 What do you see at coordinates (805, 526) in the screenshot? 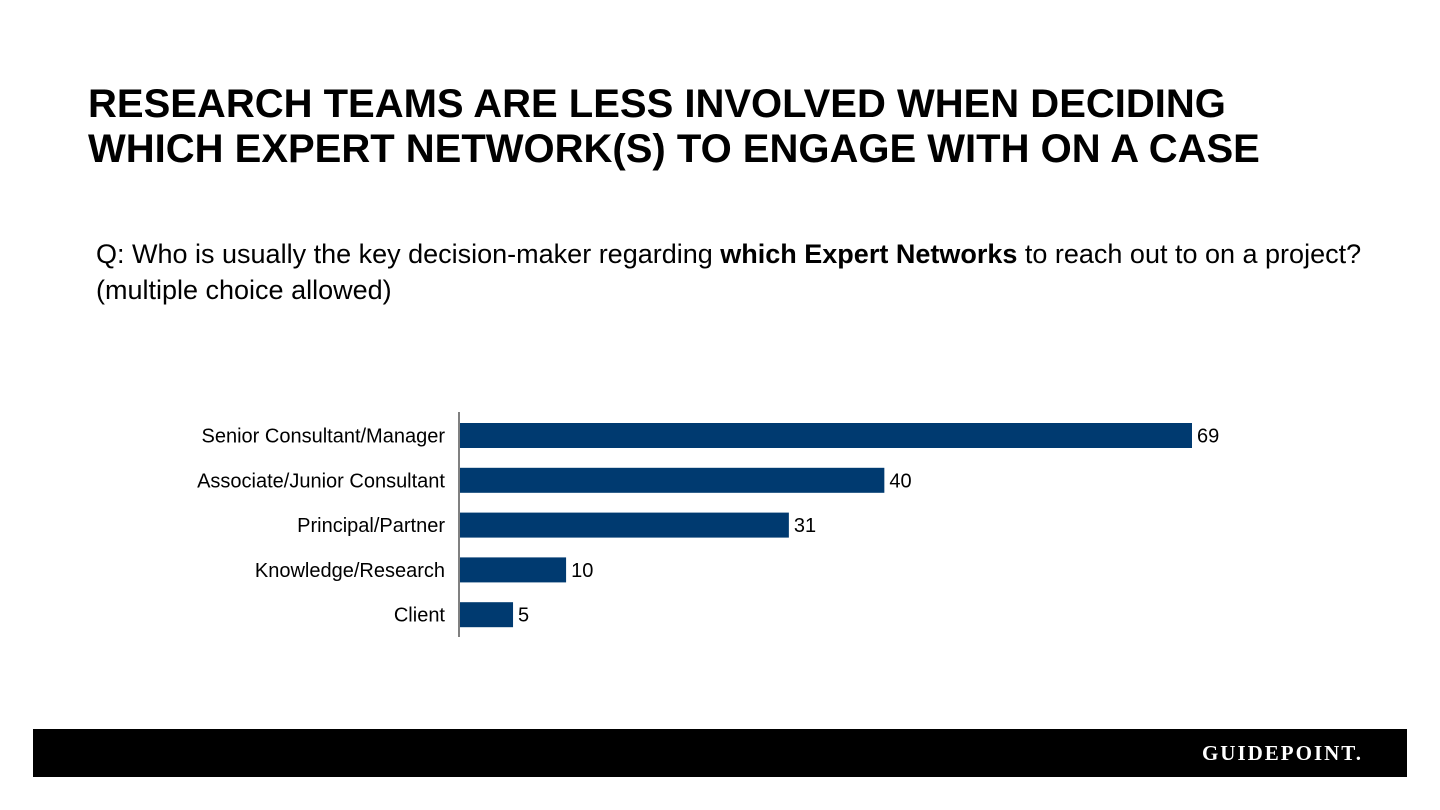
I see `data-label: 31` at bounding box center [805, 526].